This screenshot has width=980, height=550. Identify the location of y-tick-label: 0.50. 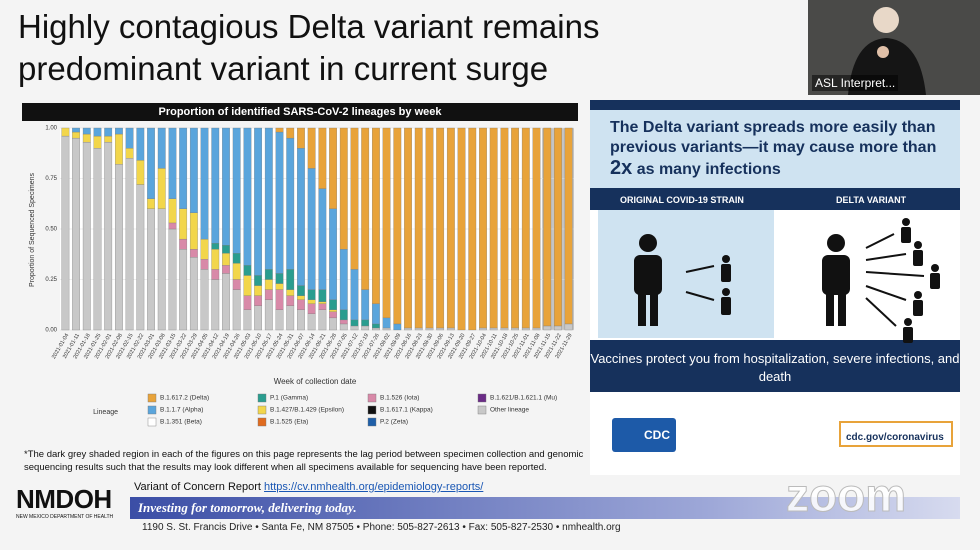
(51, 230).